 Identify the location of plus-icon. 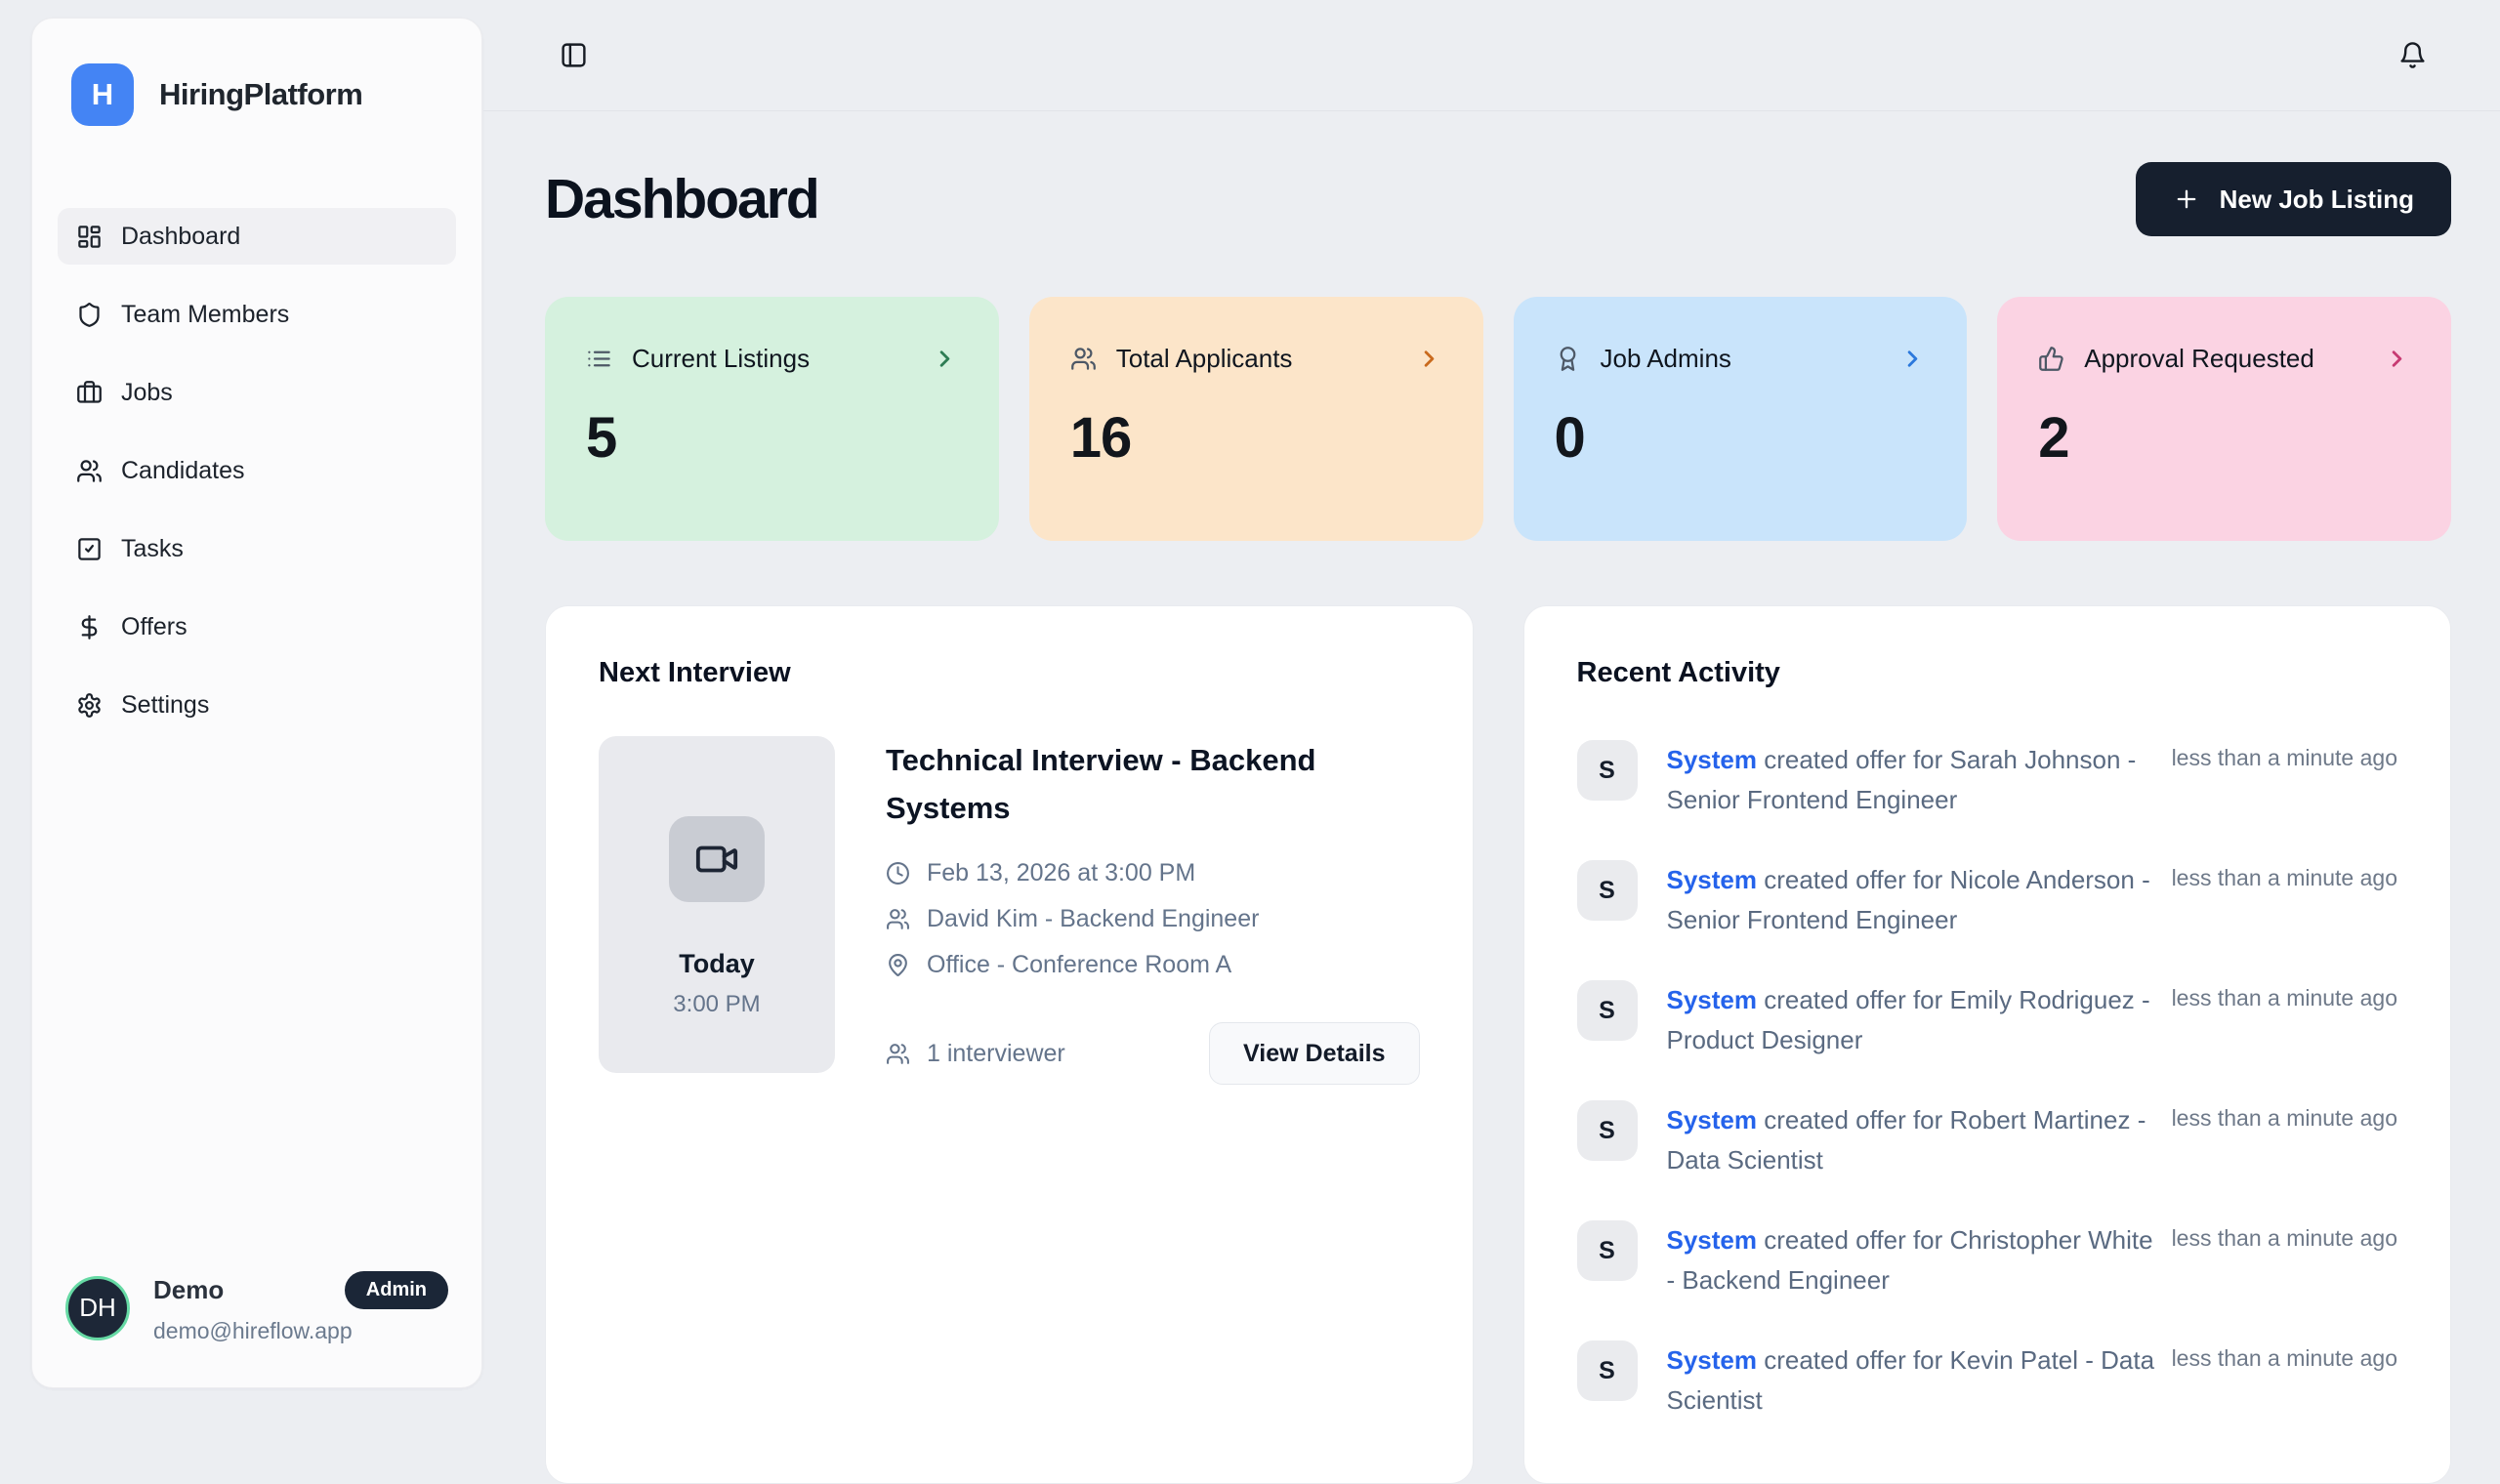
(2186, 200).